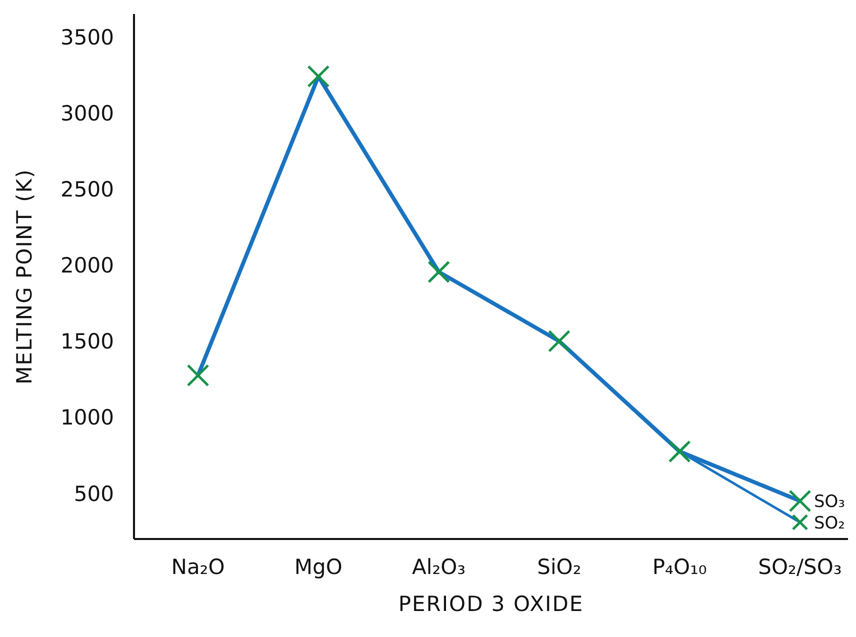 The width and height of the screenshot is (856, 637). I want to click on x-tick-label: SO₂/SO₃, so click(800, 566).